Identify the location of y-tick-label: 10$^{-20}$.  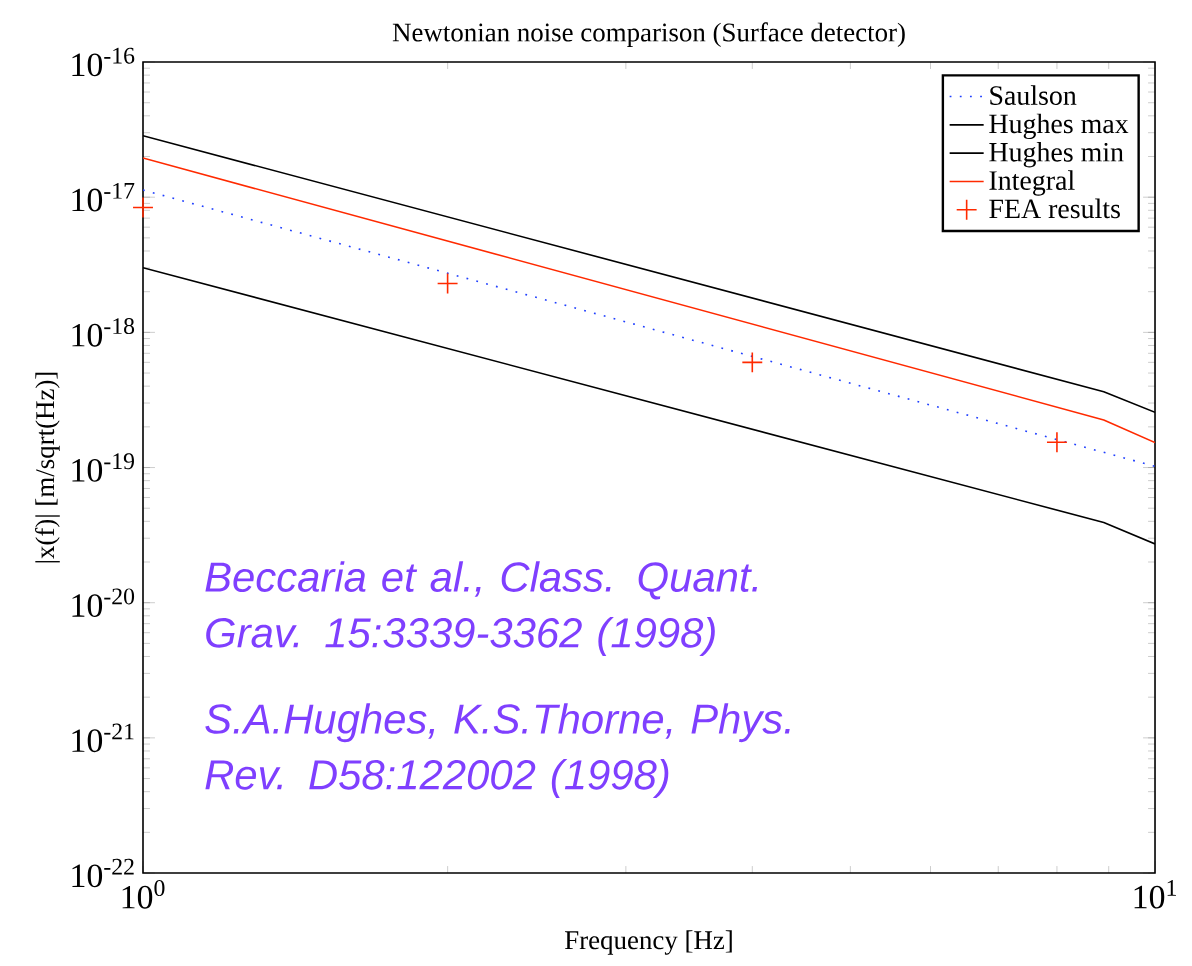
(103, 603).